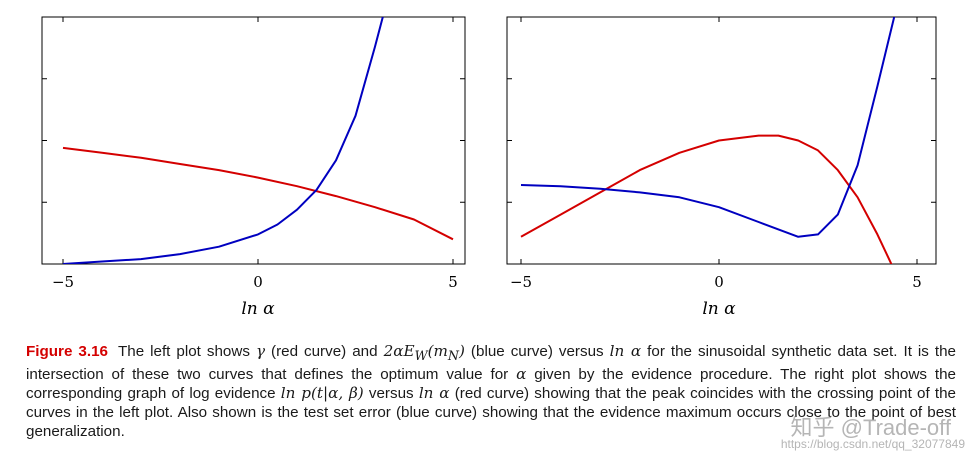 The width and height of the screenshot is (975, 465). Describe the element at coordinates (521, 374) in the screenshot. I see `caption-math-alpha: α` at that location.